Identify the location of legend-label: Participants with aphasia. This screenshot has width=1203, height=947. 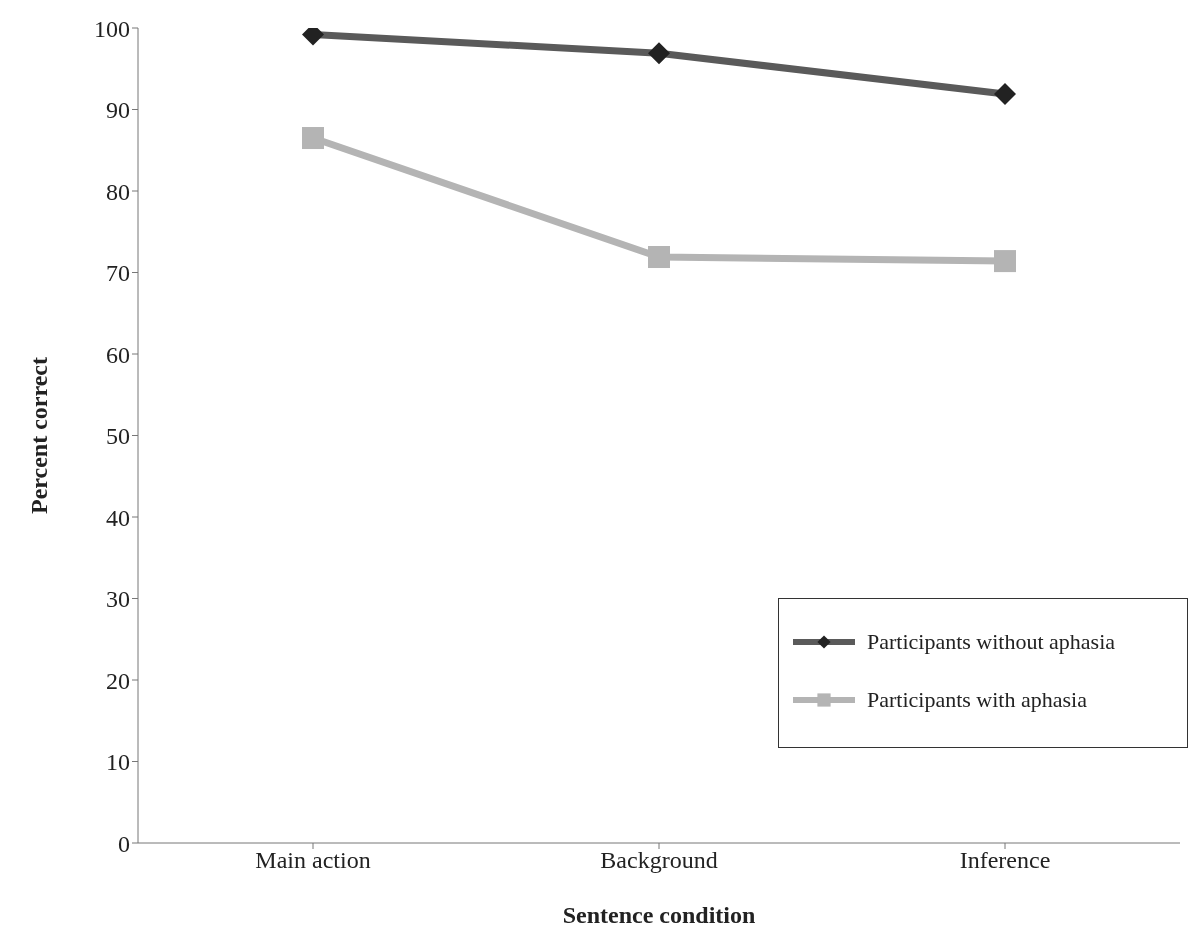
(977, 700).